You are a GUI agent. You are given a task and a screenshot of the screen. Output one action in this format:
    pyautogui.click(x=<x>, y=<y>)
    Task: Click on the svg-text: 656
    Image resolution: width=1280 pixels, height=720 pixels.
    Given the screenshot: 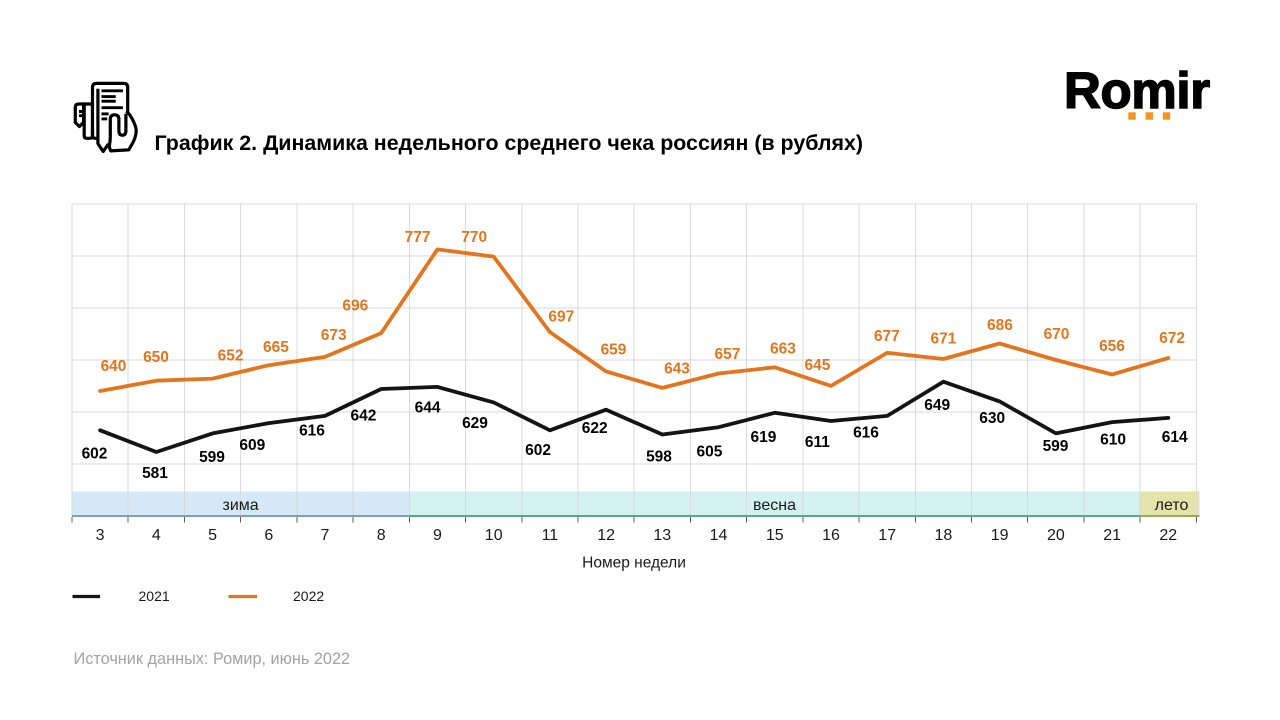 What is the action you would take?
    pyautogui.click(x=1112, y=346)
    